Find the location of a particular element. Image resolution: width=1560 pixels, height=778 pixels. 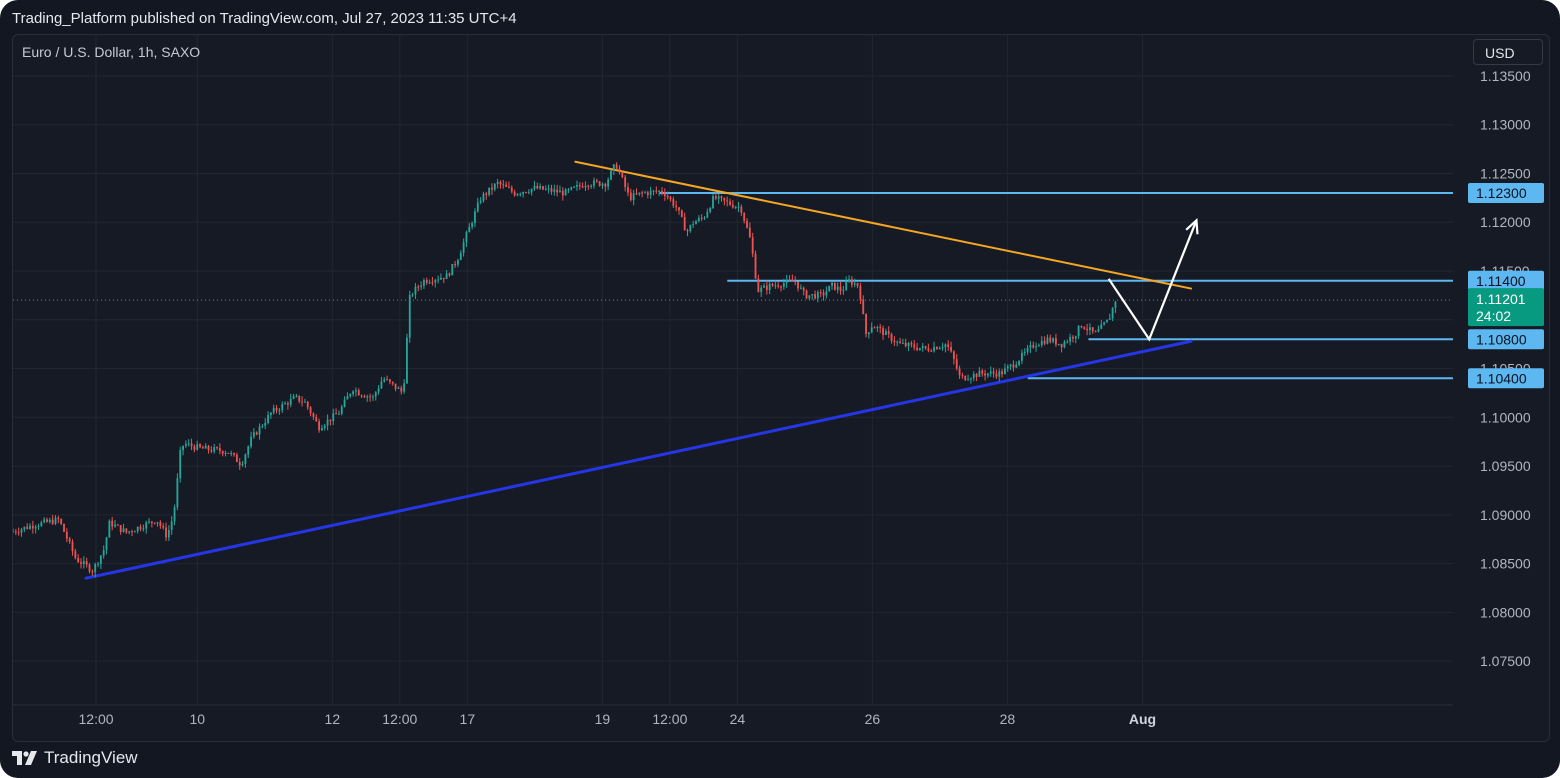

price-tick-label: 1.13500 is located at coordinates (1505, 76).